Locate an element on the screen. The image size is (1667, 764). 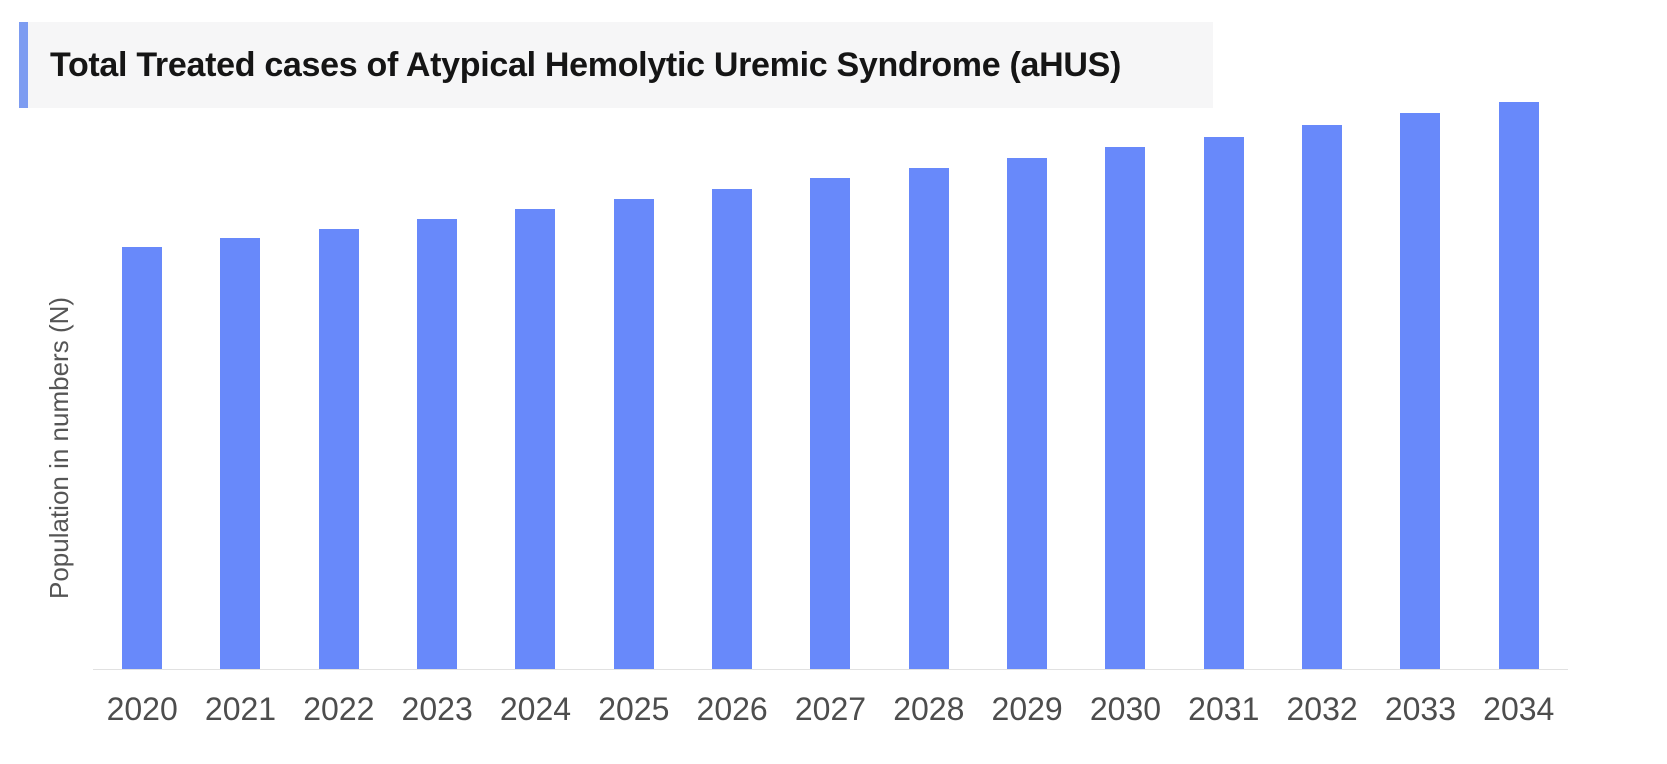
bar-2030 is located at coordinates (1125, 408).